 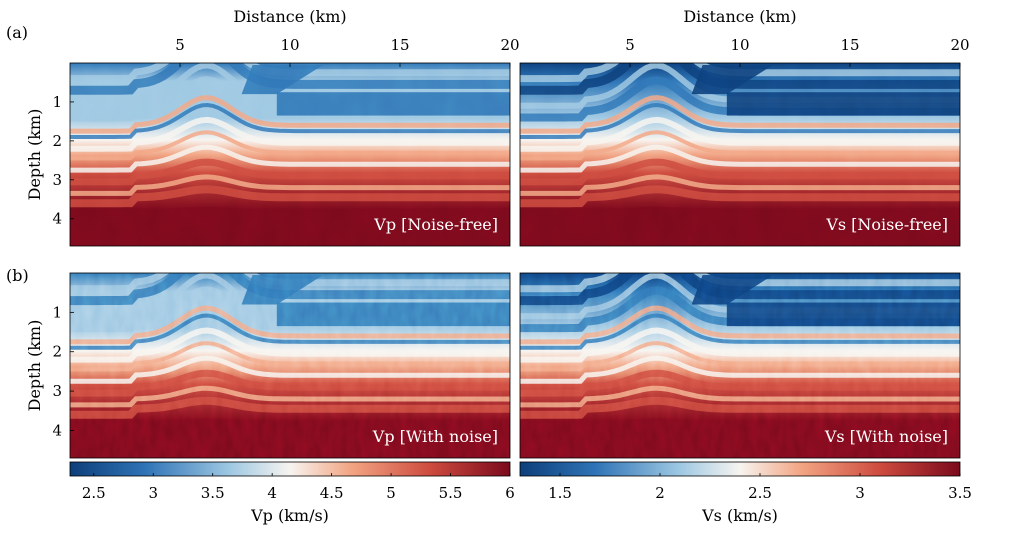 What do you see at coordinates (451, 493) in the screenshot?
I see `colorbar-tick-label: 5.5` at bounding box center [451, 493].